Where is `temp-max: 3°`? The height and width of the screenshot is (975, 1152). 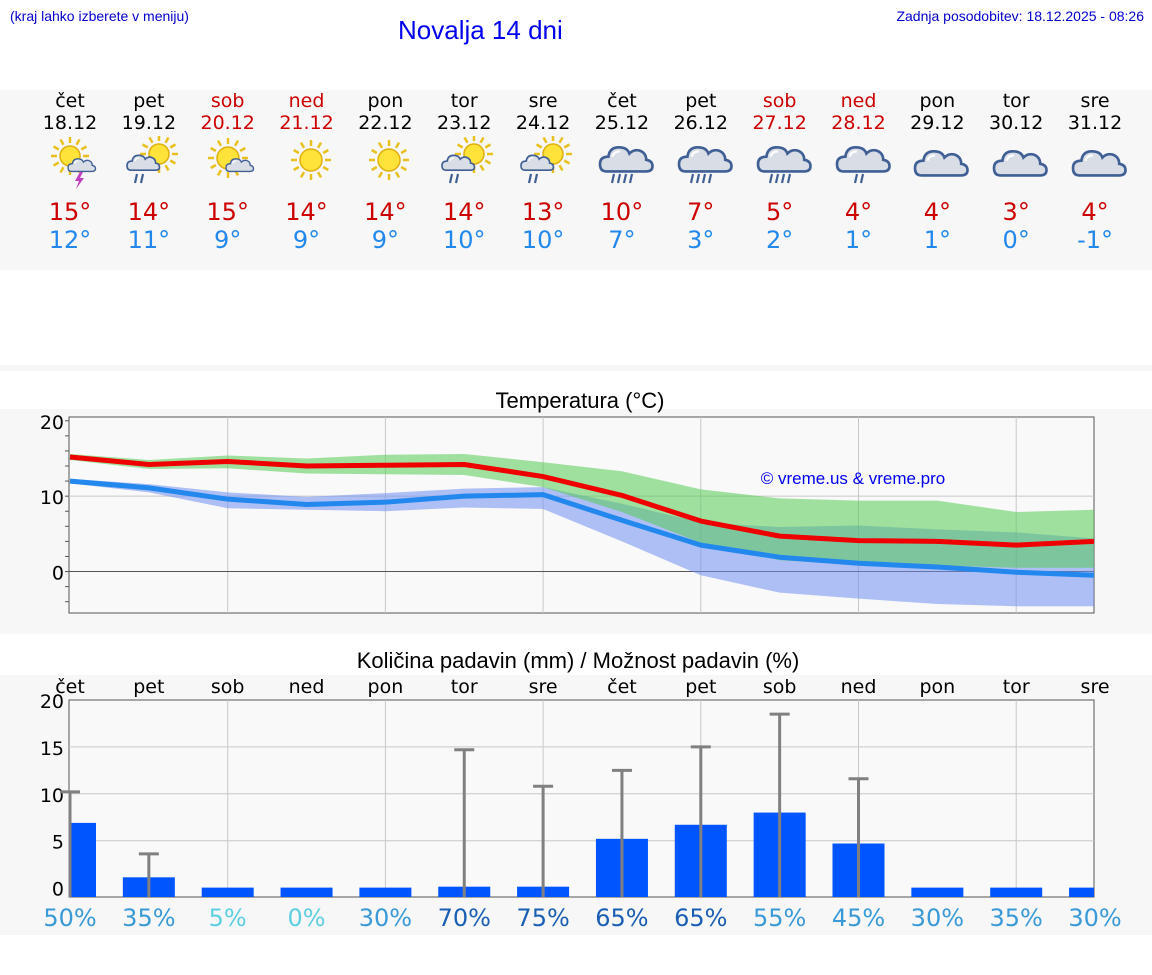
temp-max: 3° is located at coordinates (1016, 212).